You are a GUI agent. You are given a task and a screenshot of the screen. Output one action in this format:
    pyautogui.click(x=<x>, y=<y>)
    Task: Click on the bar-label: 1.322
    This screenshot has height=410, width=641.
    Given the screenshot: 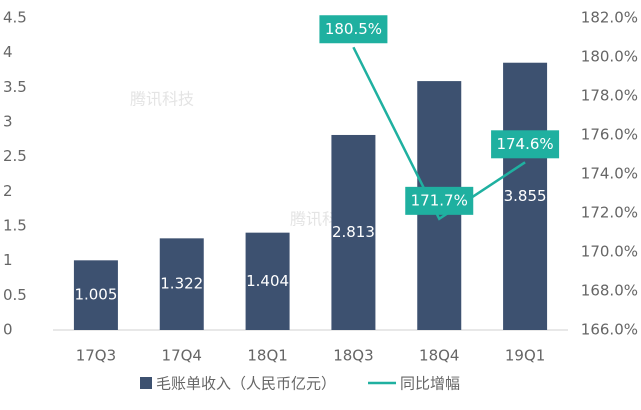 What is the action you would take?
    pyautogui.click(x=181, y=284)
    